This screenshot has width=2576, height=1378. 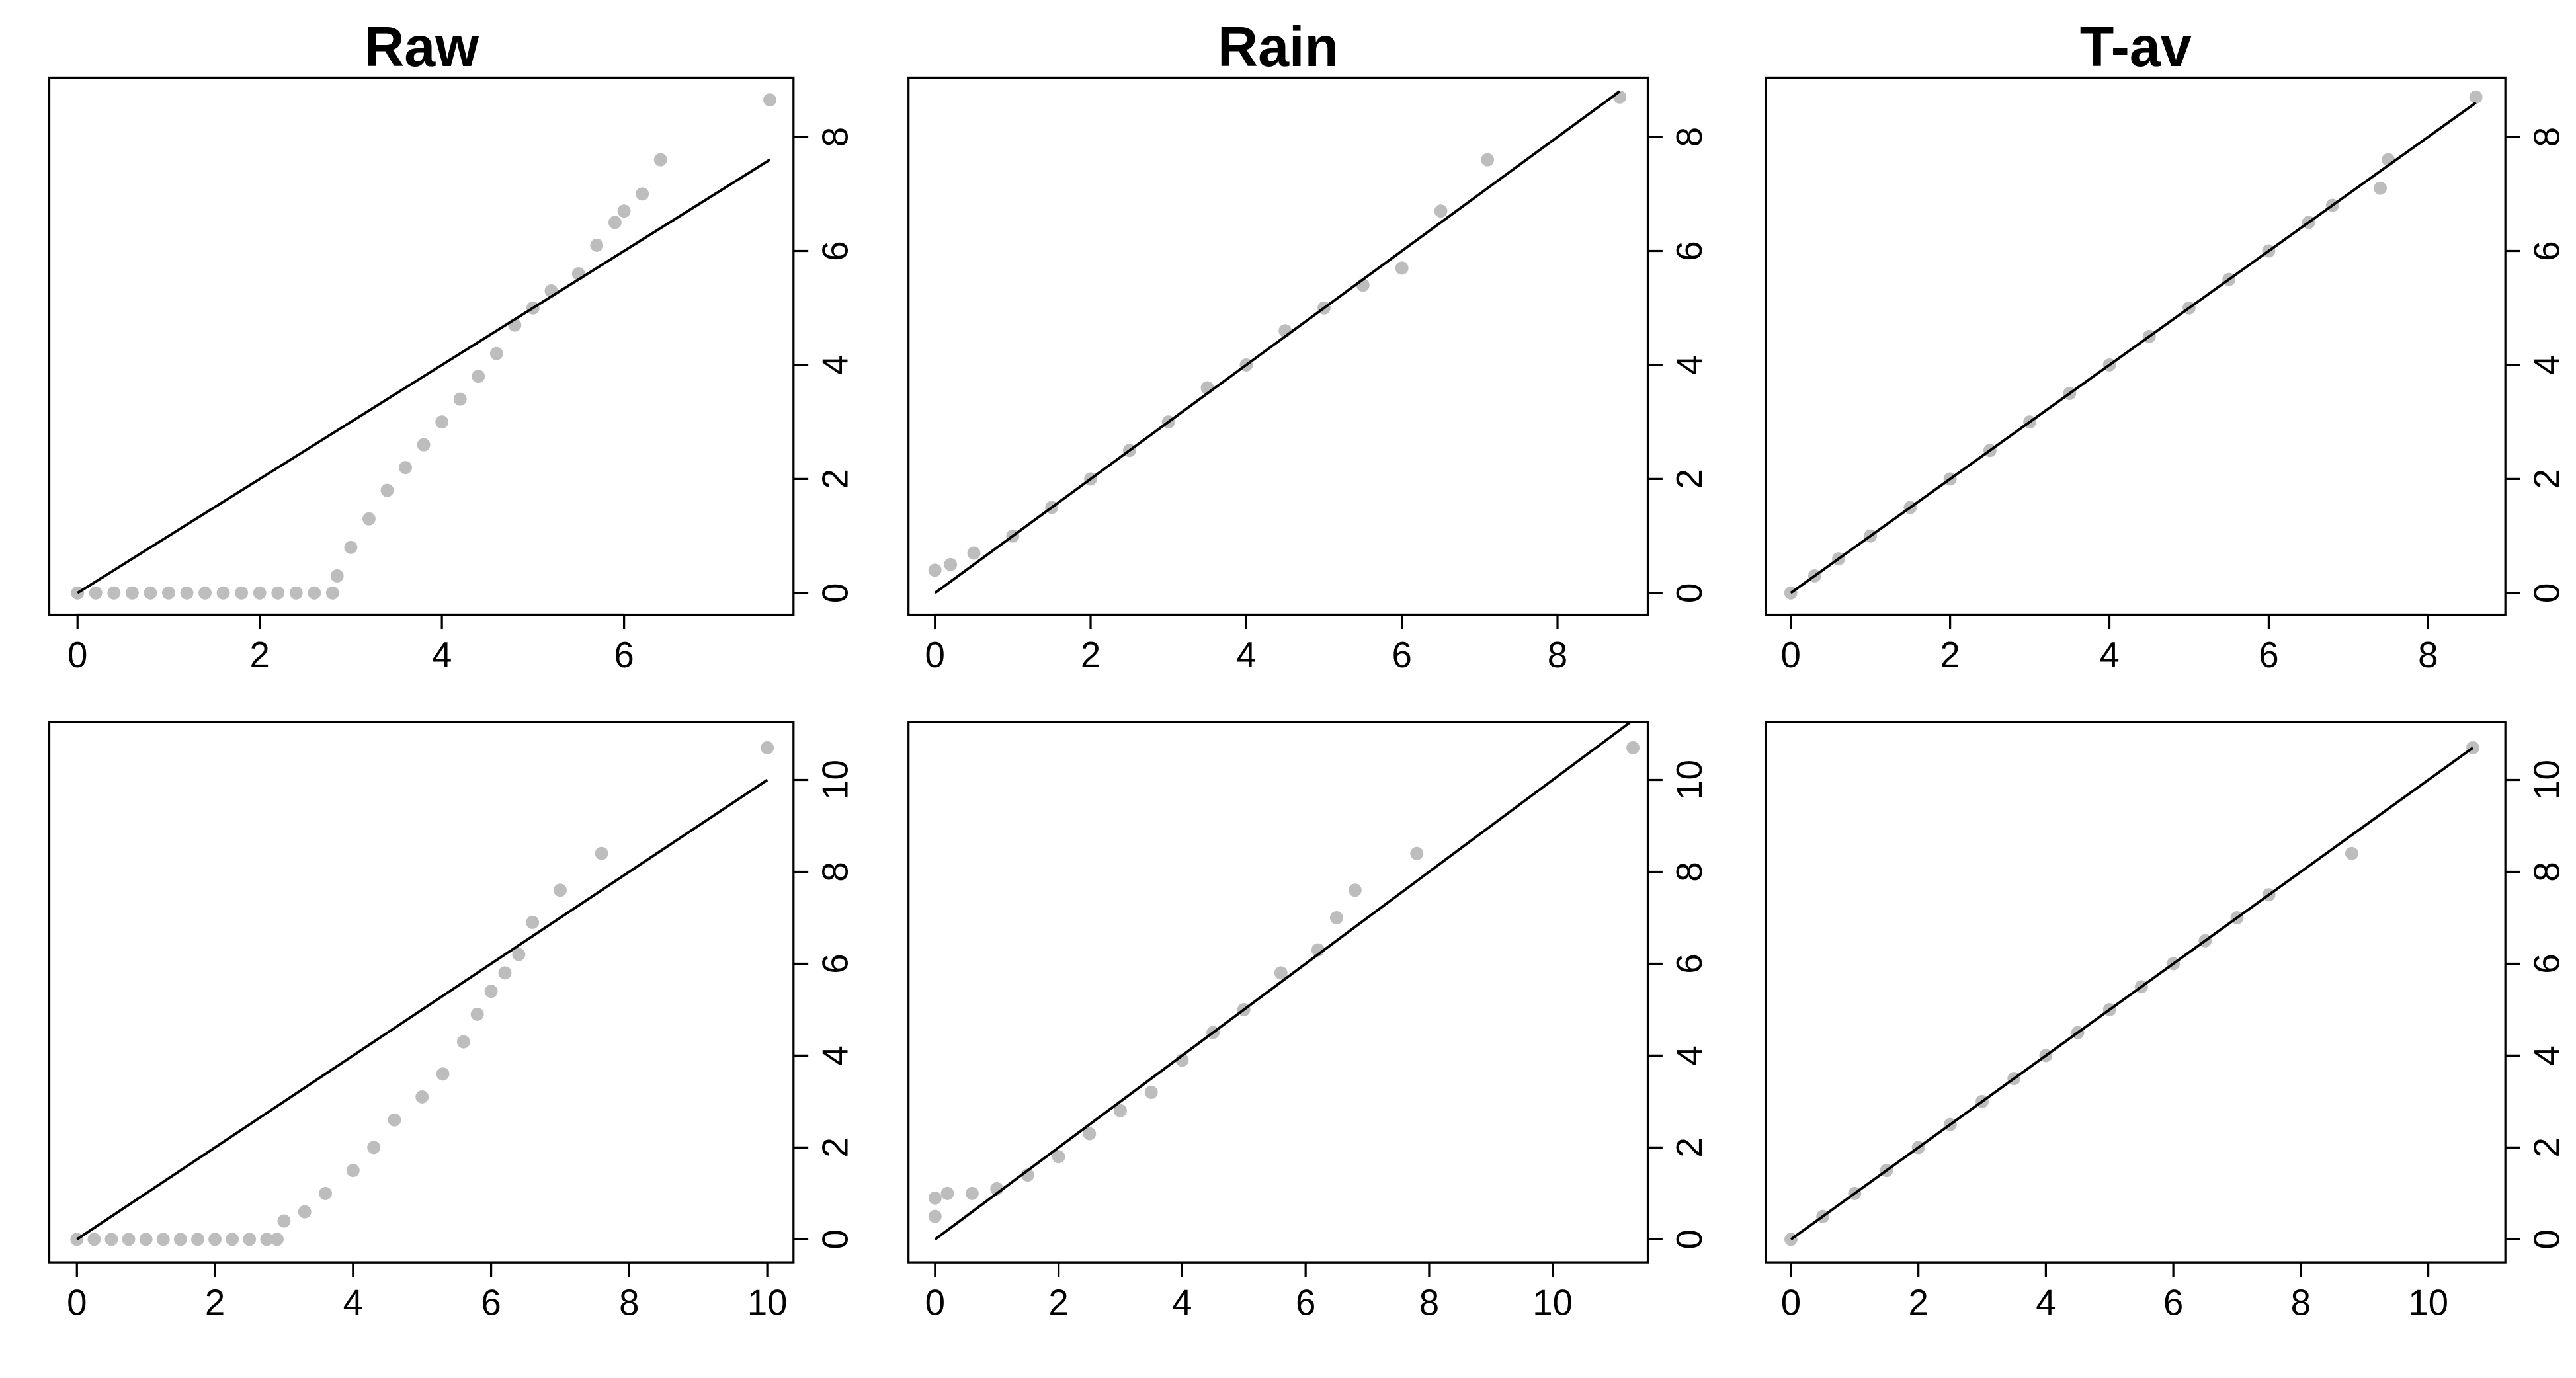 I want to click on panel: 0 2 4 6 8 10 0 2 4 6 8 10, so click(x=2166, y=1022).